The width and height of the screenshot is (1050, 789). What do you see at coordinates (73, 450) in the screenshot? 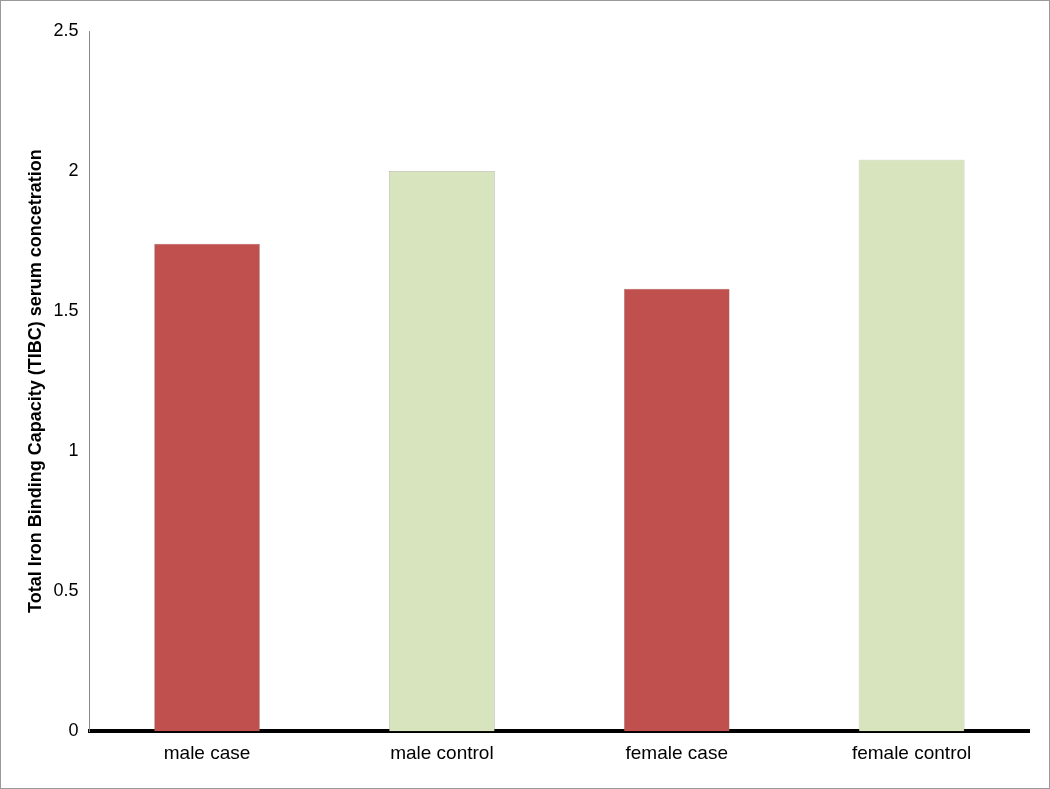
I see `y-tick-label: 1` at bounding box center [73, 450].